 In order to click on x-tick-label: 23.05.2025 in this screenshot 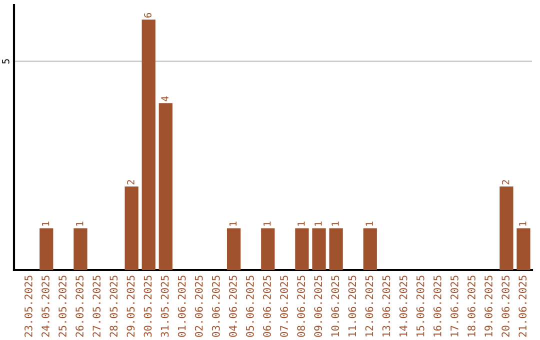, I will do `click(28, 306)`.